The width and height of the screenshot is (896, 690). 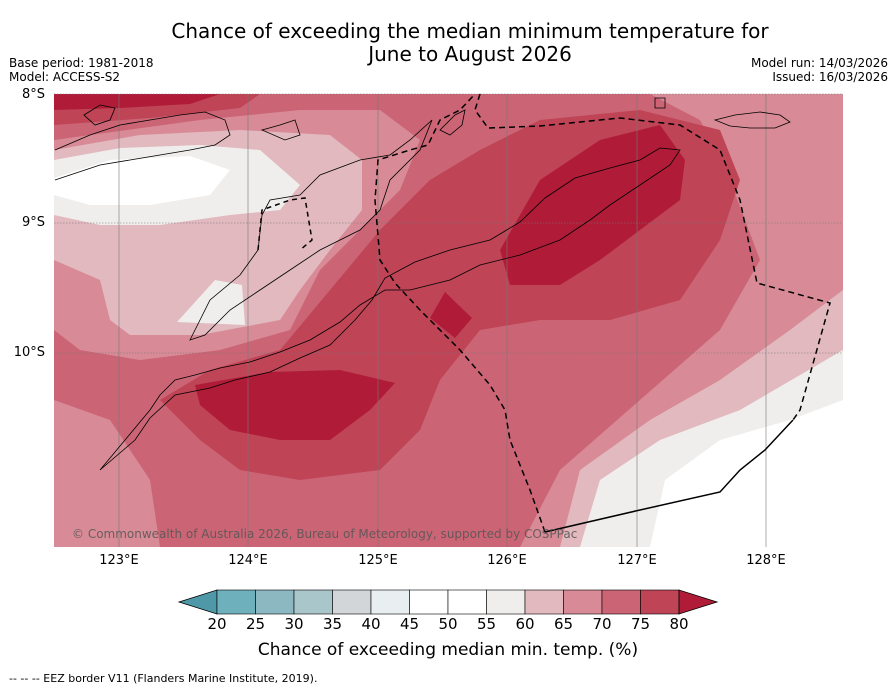 What do you see at coordinates (637, 560) in the screenshot?
I see `lon-label-127e: 127°E` at bounding box center [637, 560].